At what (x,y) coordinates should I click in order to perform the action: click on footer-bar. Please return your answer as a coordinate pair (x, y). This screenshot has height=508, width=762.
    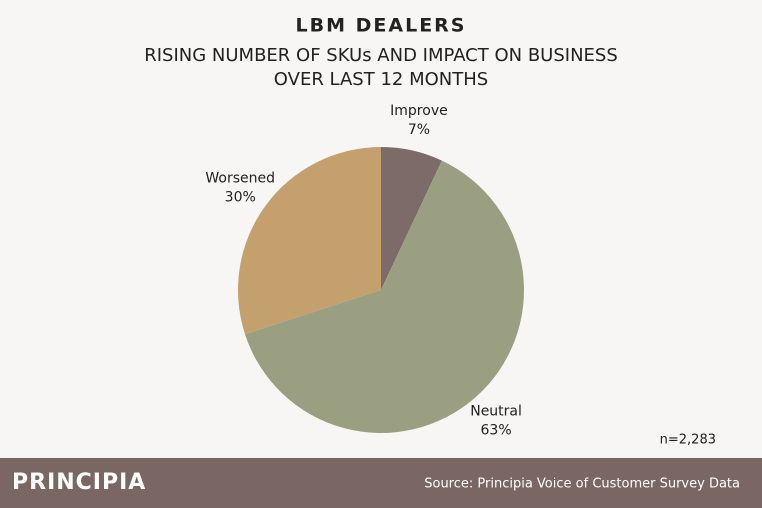
    Looking at the image, I should click on (381, 483).